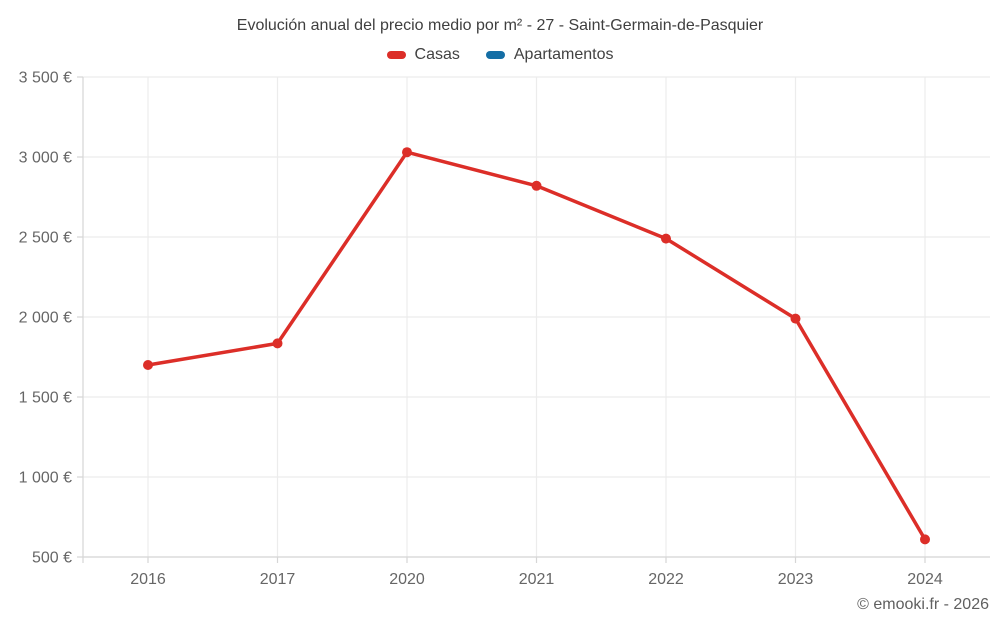 This screenshot has width=1000, height=625. I want to click on y-tick-label: 2 000 €, so click(45, 318).